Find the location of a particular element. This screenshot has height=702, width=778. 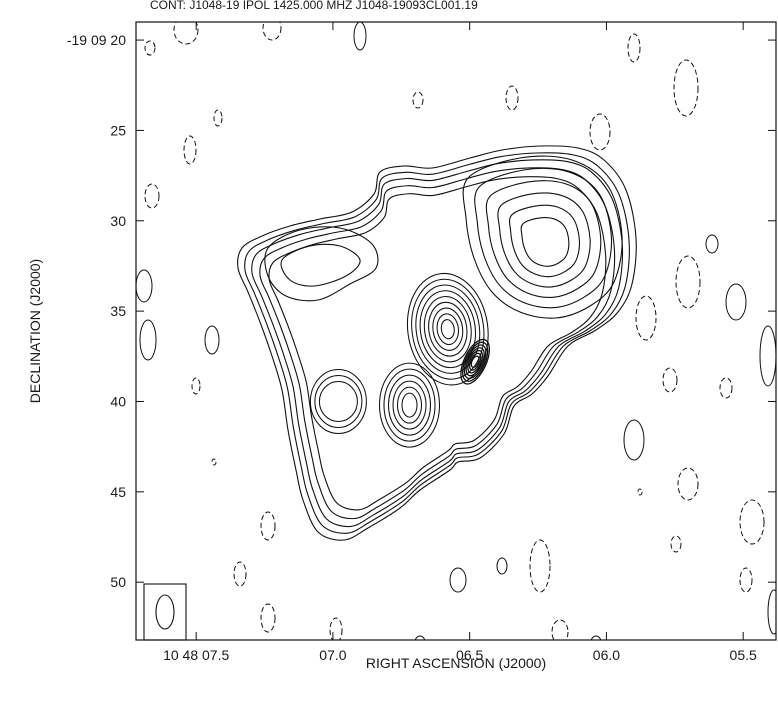

beam-ellipse is located at coordinates (165, 612).